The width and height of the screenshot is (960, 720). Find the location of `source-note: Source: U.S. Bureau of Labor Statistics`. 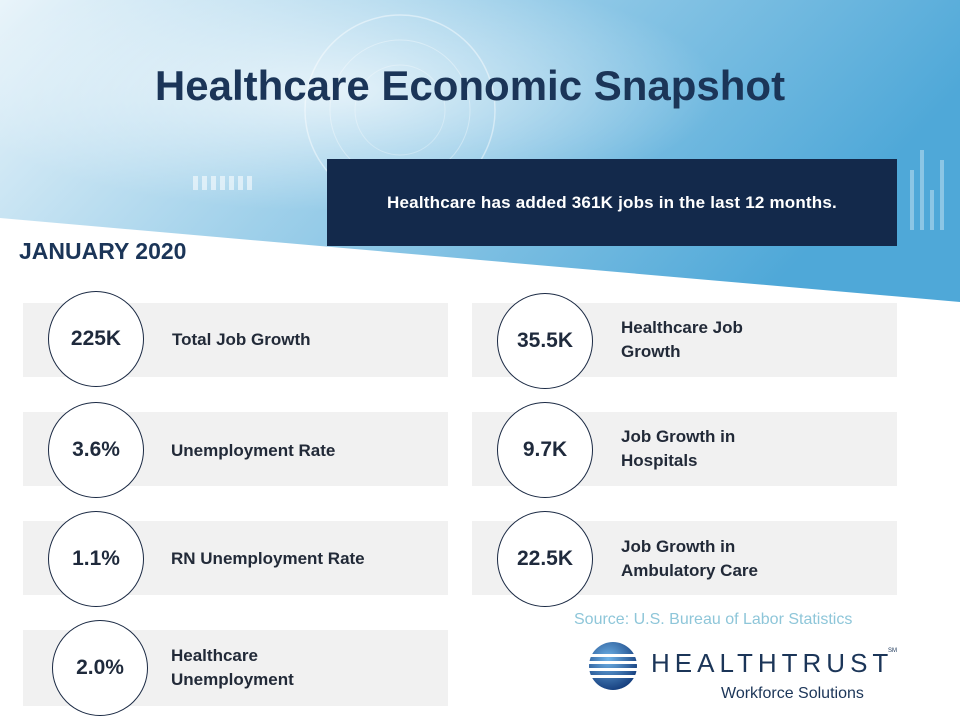

source-note: Source: U.S. Bureau of Labor Statistics is located at coordinates (713, 619).